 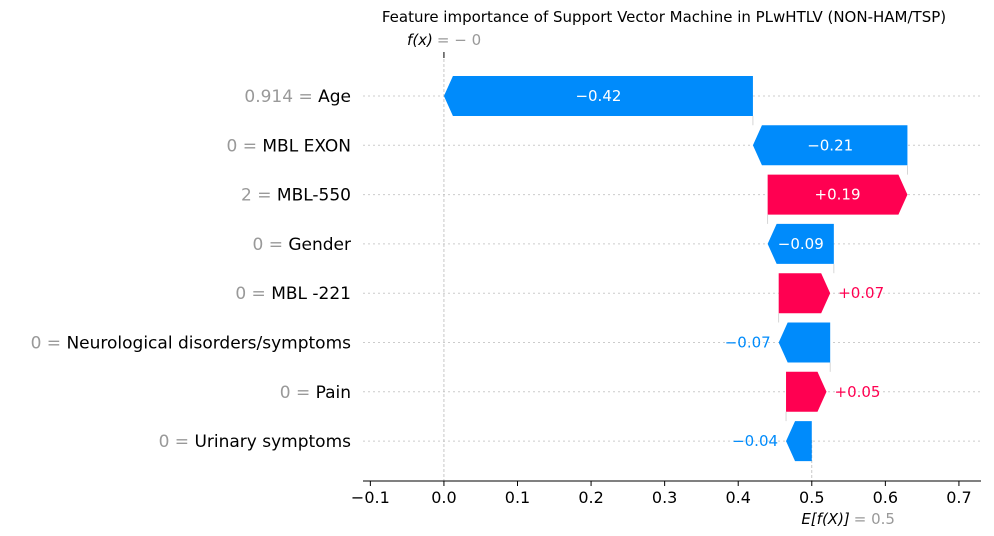 What do you see at coordinates (737, 497) in the screenshot?
I see `x-tick-label: 0.4` at bounding box center [737, 497].